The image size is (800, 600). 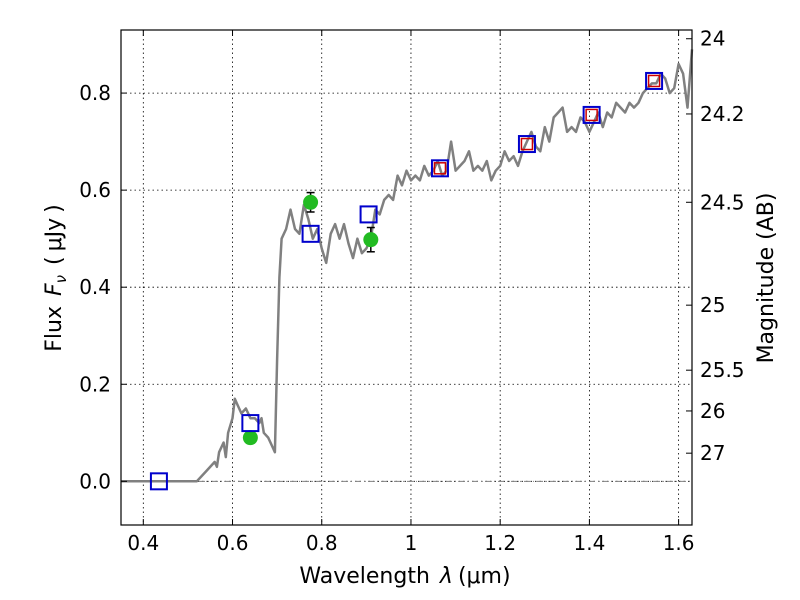 I want to click on x-tick-label: 0.6, so click(x=233, y=543).